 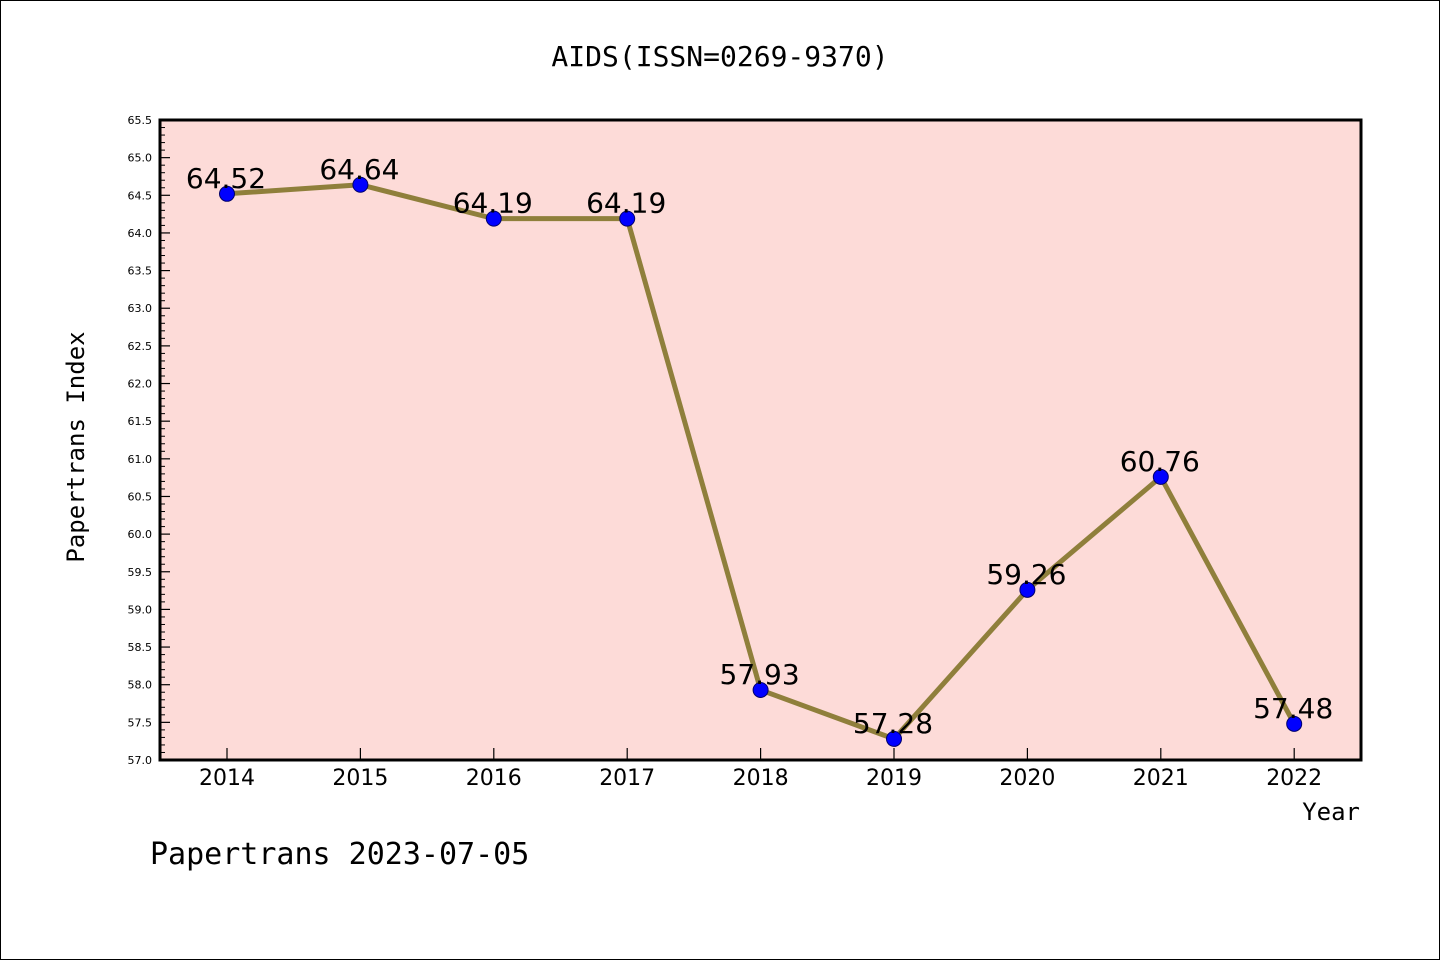 I want to click on y-tick-label: 60.0, so click(x=140, y=534).